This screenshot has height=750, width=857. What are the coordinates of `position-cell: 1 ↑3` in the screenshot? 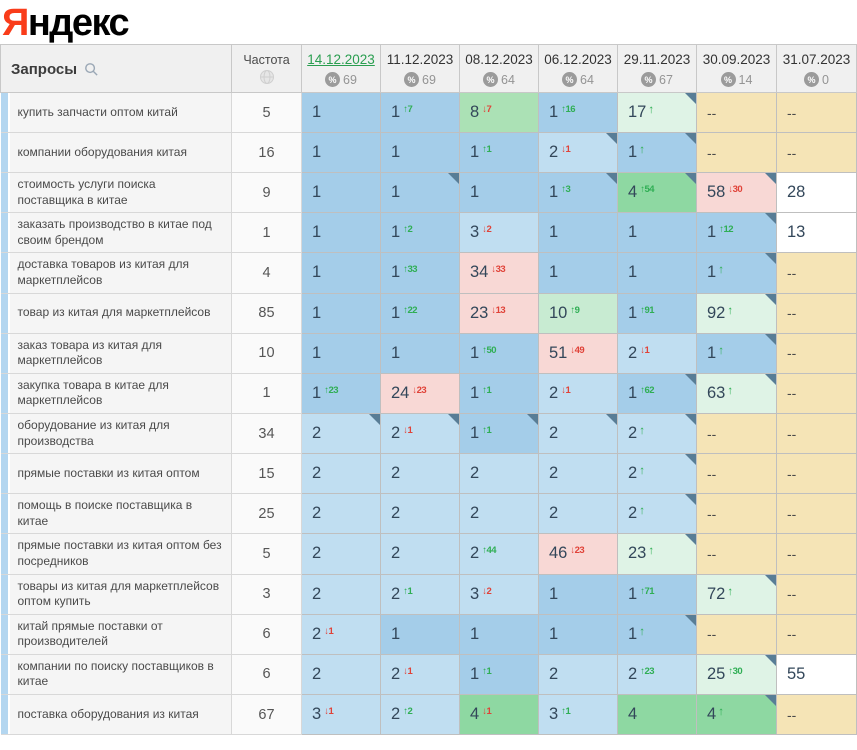 It's located at (578, 192).